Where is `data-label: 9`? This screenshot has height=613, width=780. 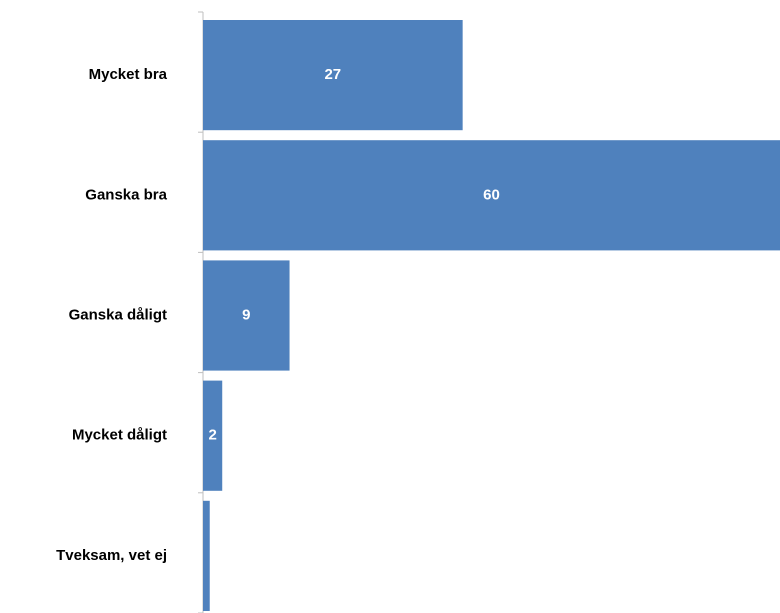 data-label: 9 is located at coordinates (246, 314).